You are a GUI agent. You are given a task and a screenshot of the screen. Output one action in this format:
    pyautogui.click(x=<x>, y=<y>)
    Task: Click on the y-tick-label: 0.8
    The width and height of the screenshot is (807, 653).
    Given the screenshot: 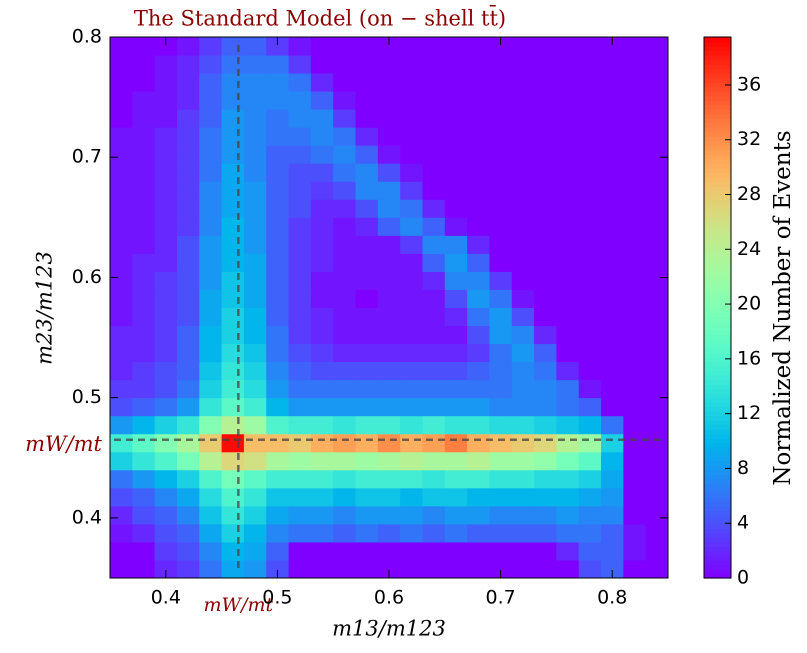 What is the action you would take?
    pyautogui.click(x=87, y=37)
    